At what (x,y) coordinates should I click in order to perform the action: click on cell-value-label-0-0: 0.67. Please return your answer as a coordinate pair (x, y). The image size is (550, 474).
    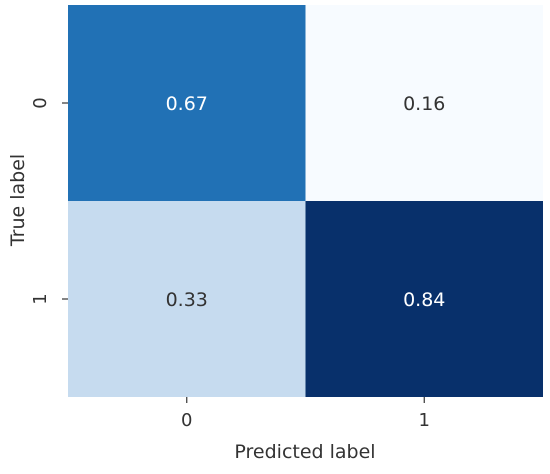
    Looking at the image, I should click on (187, 104).